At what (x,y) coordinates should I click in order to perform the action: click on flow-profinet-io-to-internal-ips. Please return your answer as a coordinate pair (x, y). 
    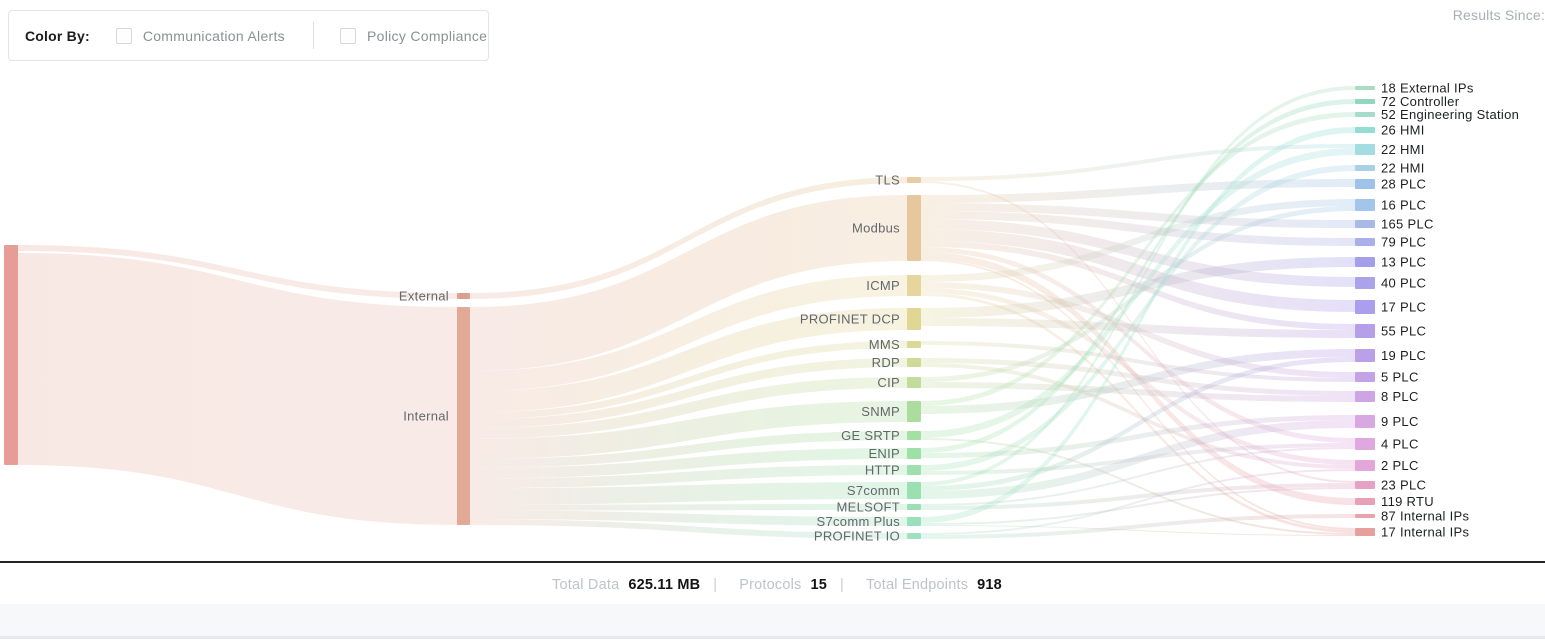
    Looking at the image, I should click on (1138, 526).